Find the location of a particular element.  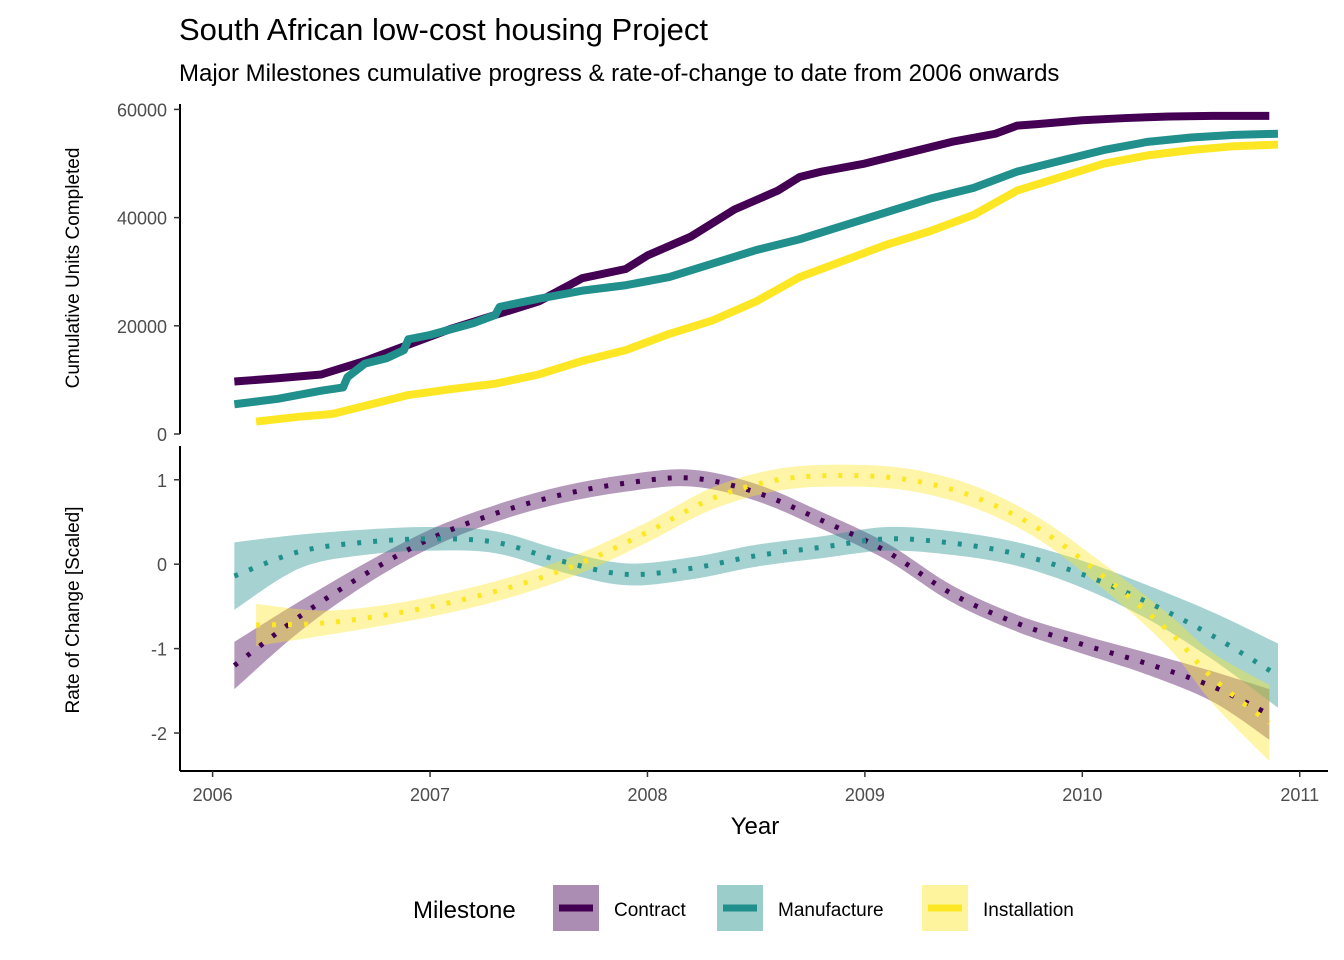

x-axis-title: Year is located at coordinates (755, 826).